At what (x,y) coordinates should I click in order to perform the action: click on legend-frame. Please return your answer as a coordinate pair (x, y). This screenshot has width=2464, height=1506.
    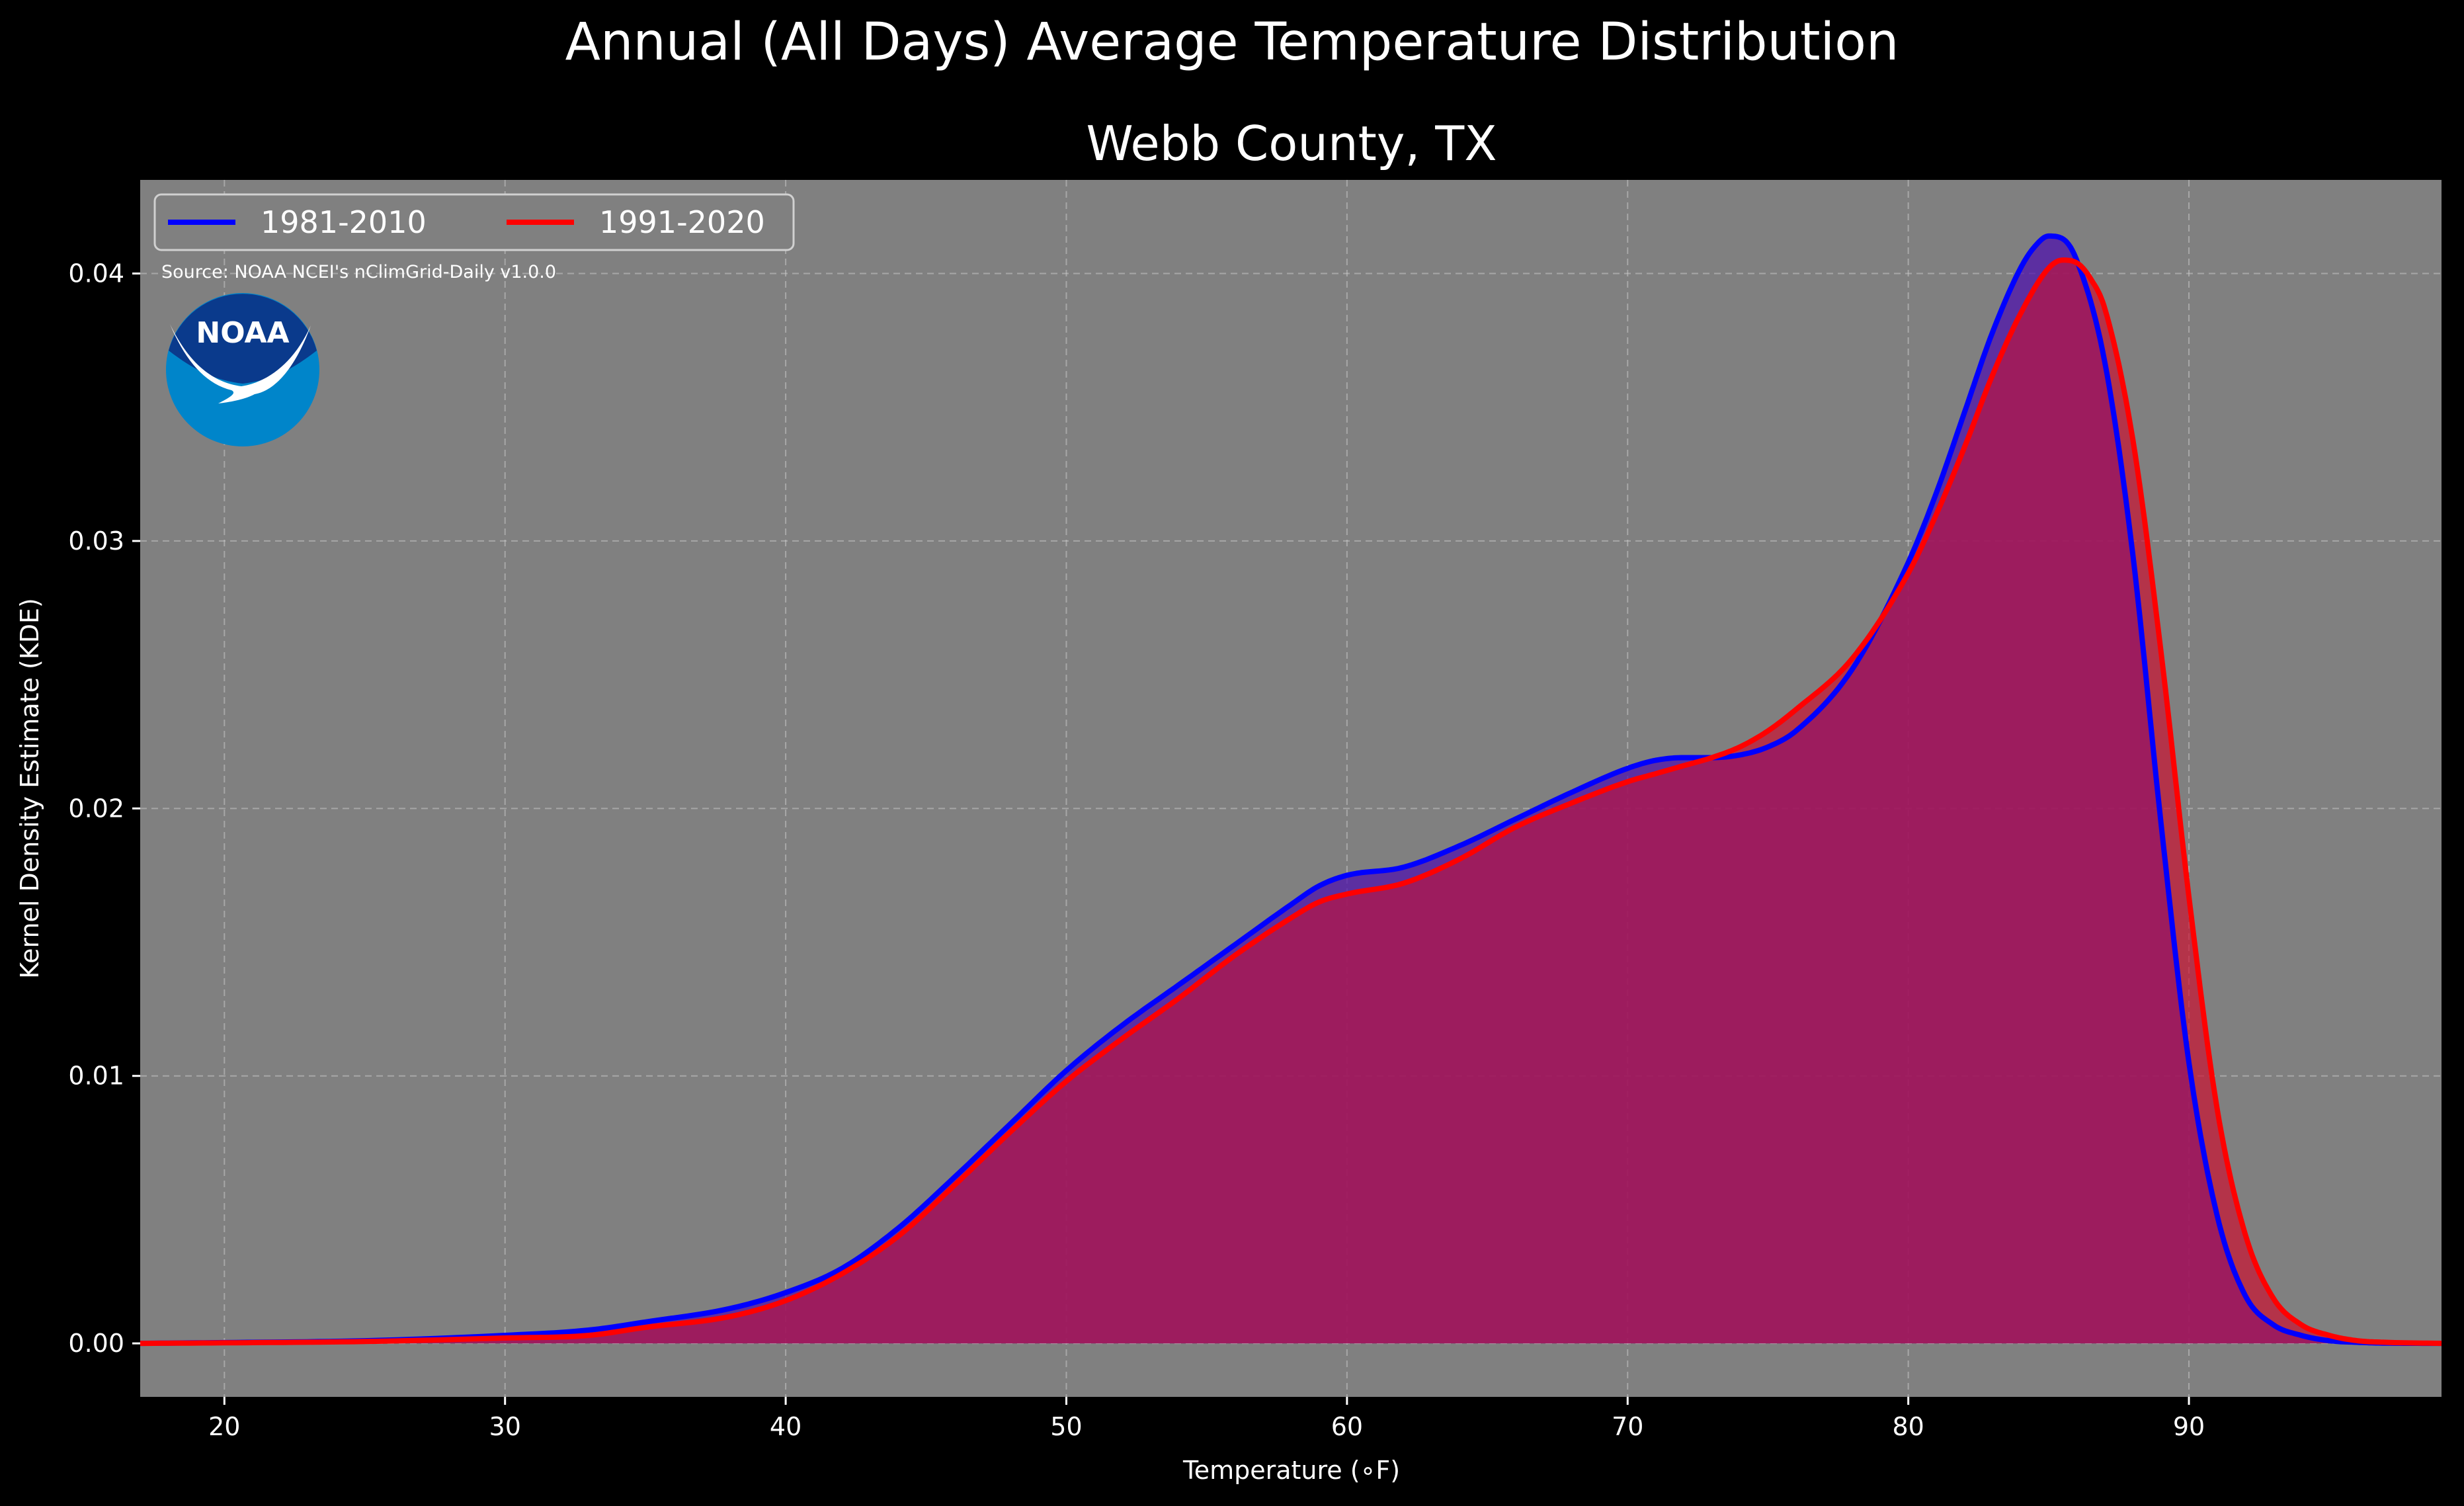
    Looking at the image, I should click on (474, 222).